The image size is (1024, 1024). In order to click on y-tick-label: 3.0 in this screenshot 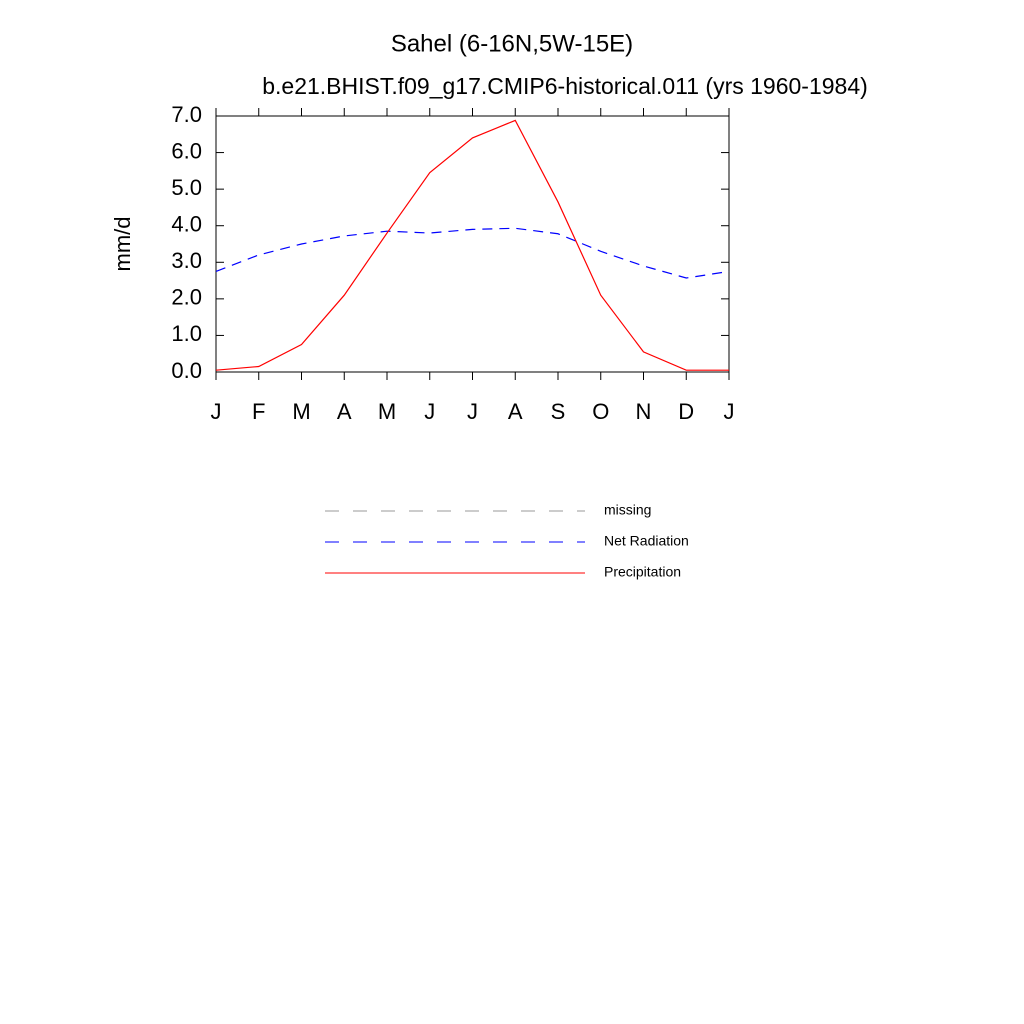, I will do `click(186, 260)`.